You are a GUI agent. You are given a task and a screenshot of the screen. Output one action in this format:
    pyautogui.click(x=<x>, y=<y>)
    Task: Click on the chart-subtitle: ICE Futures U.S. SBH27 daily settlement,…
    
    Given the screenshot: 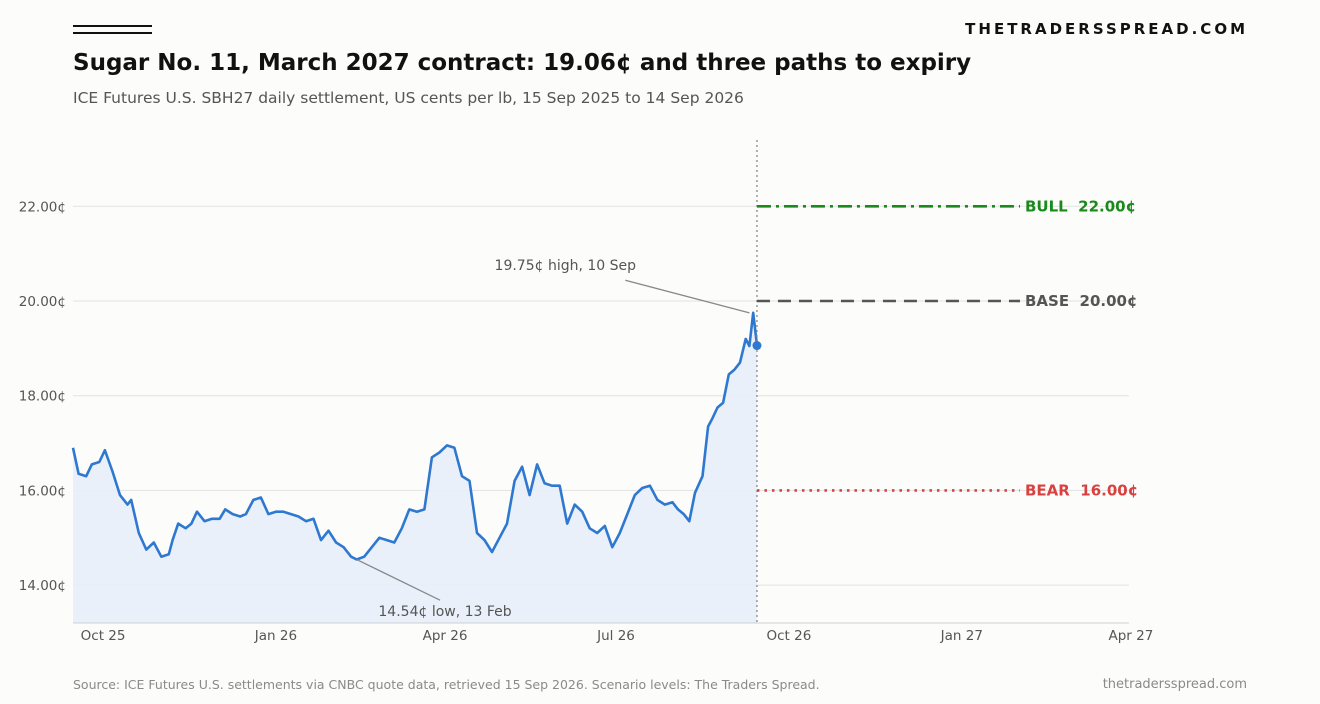 What is the action you would take?
    pyautogui.click(x=408, y=98)
    